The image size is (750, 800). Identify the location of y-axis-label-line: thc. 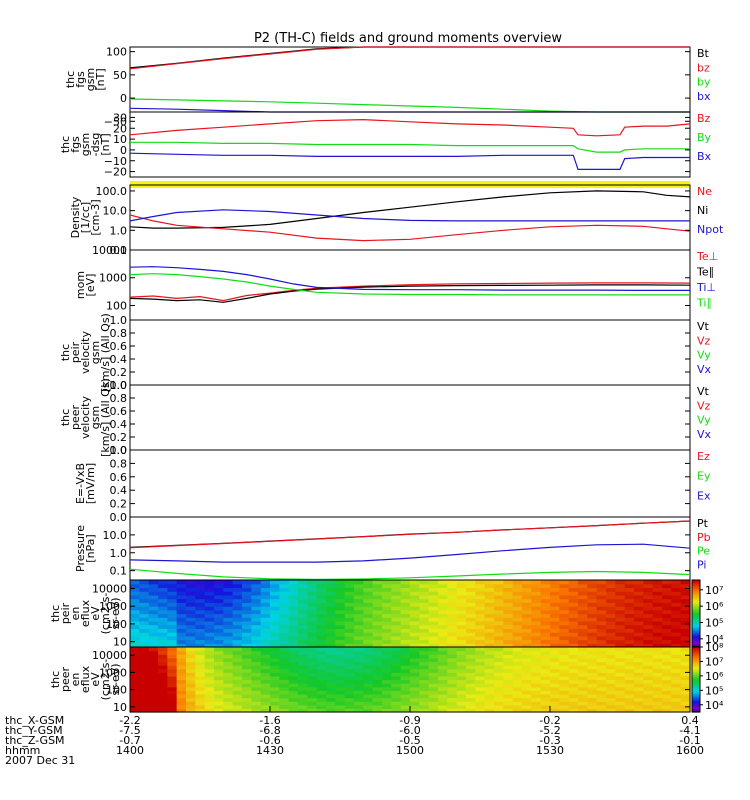
(55, 679).